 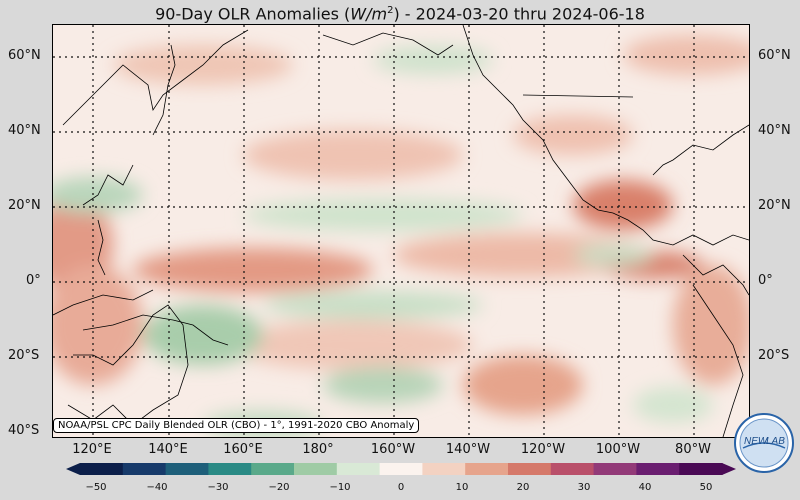 I want to click on colorbar-tick-label: 30, so click(x=584, y=487).